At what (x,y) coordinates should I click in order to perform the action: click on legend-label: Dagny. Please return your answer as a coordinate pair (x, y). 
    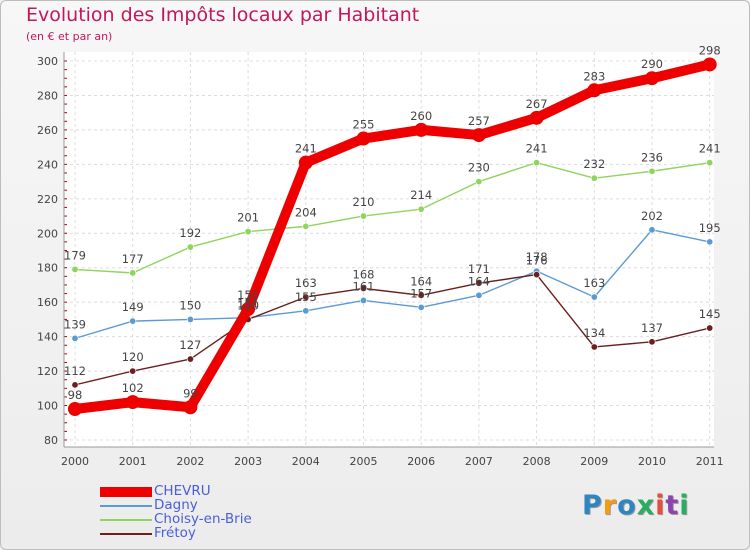
    Looking at the image, I should click on (176, 505).